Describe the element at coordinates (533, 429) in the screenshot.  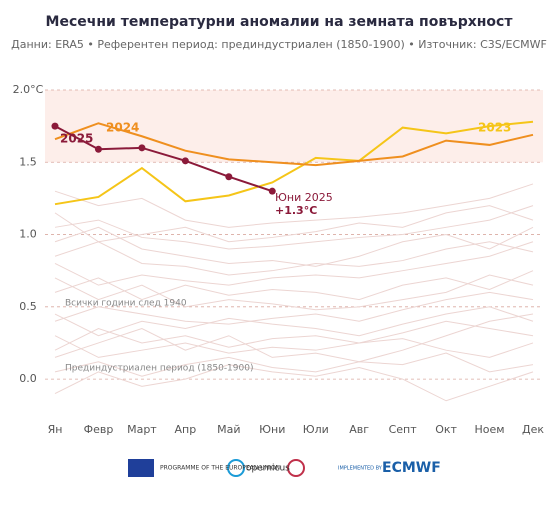
I see `x-tick-label: Дек` at that location.